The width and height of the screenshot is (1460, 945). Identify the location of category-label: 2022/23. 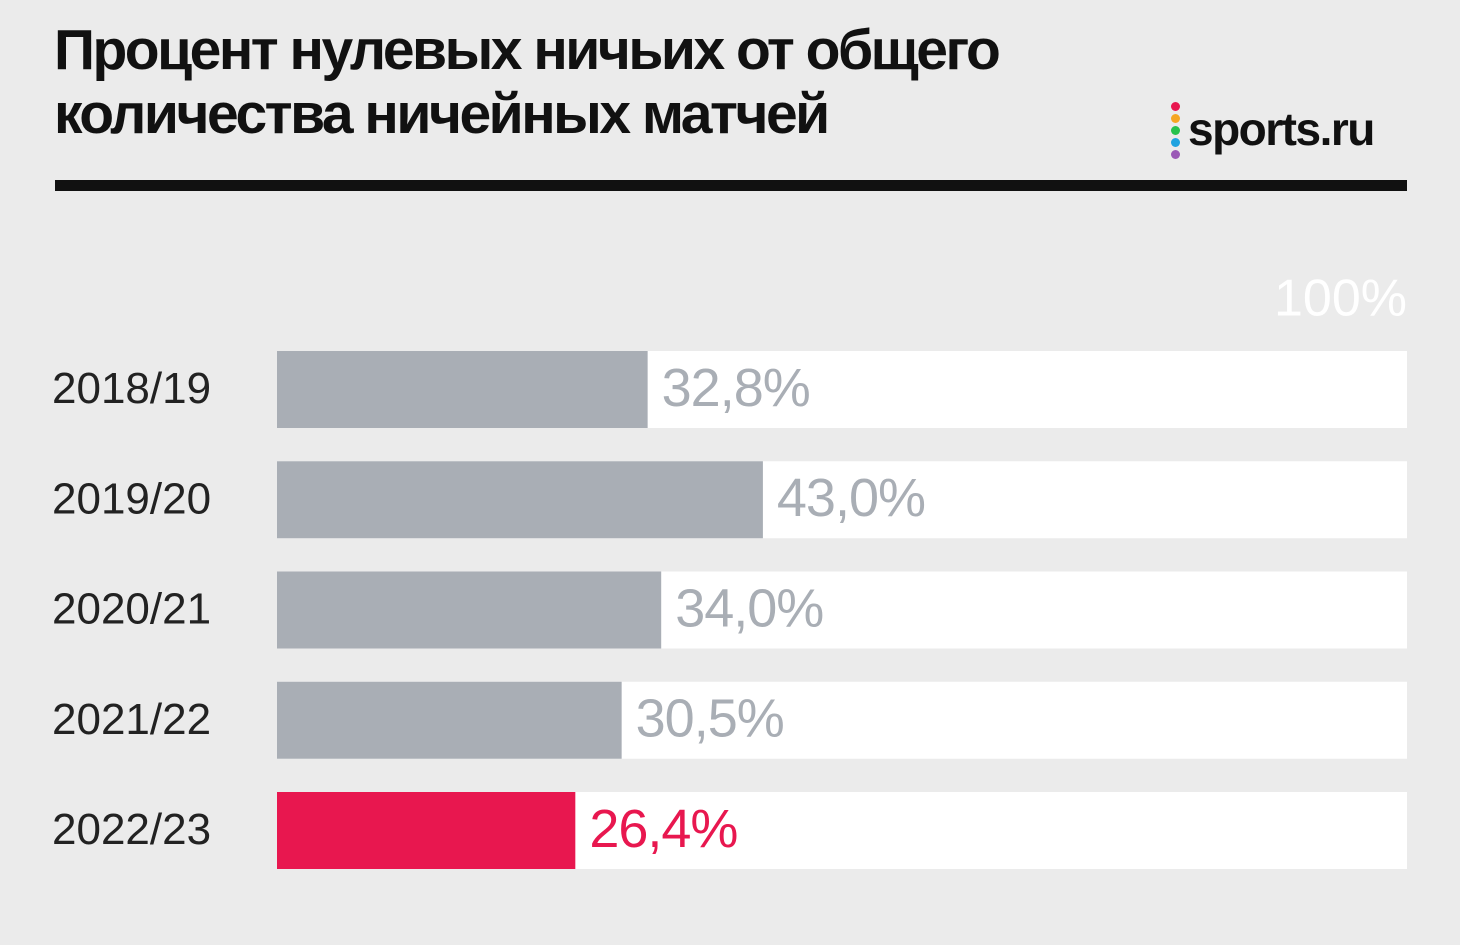
(131, 829).